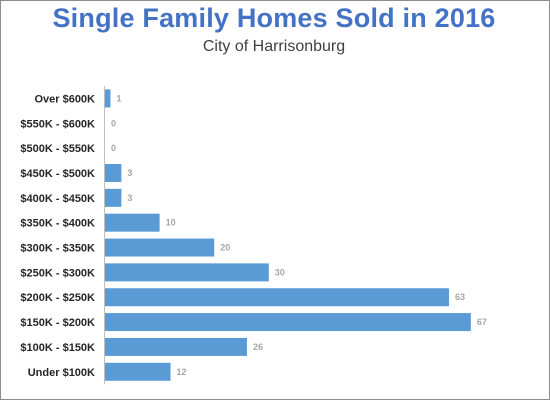 Image resolution: width=550 pixels, height=400 pixels. Describe the element at coordinates (118, 98) in the screenshot. I see `data-label: 1` at that location.